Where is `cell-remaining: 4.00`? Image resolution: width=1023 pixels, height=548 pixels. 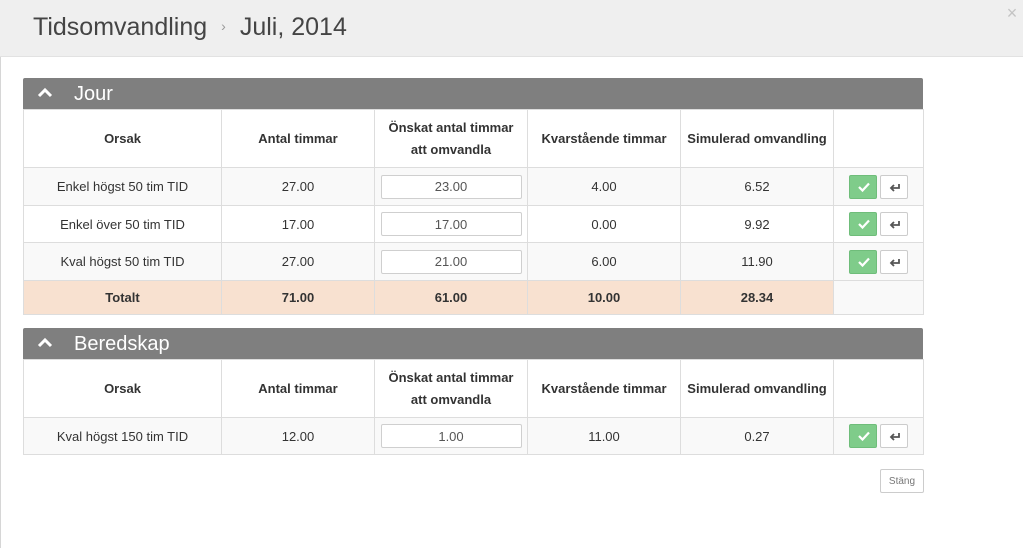
cell-remaining: 4.00 is located at coordinates (604, 186).